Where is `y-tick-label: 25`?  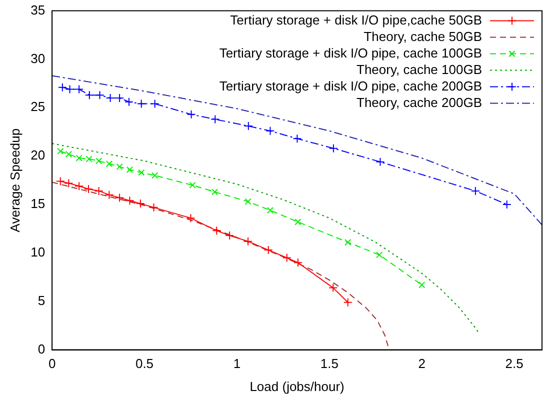 y-tick-label: 25 is located at coordinates (38, 106).